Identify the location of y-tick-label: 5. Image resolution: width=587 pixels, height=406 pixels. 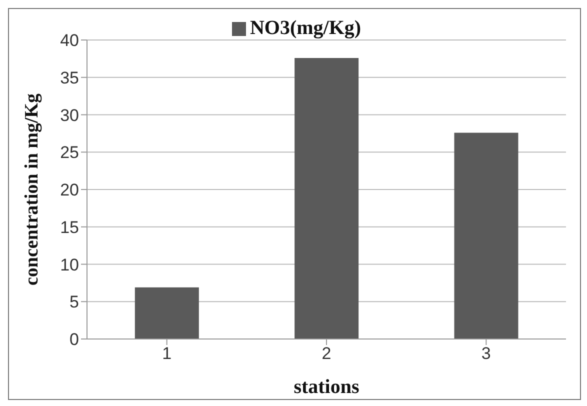
(74, 302).